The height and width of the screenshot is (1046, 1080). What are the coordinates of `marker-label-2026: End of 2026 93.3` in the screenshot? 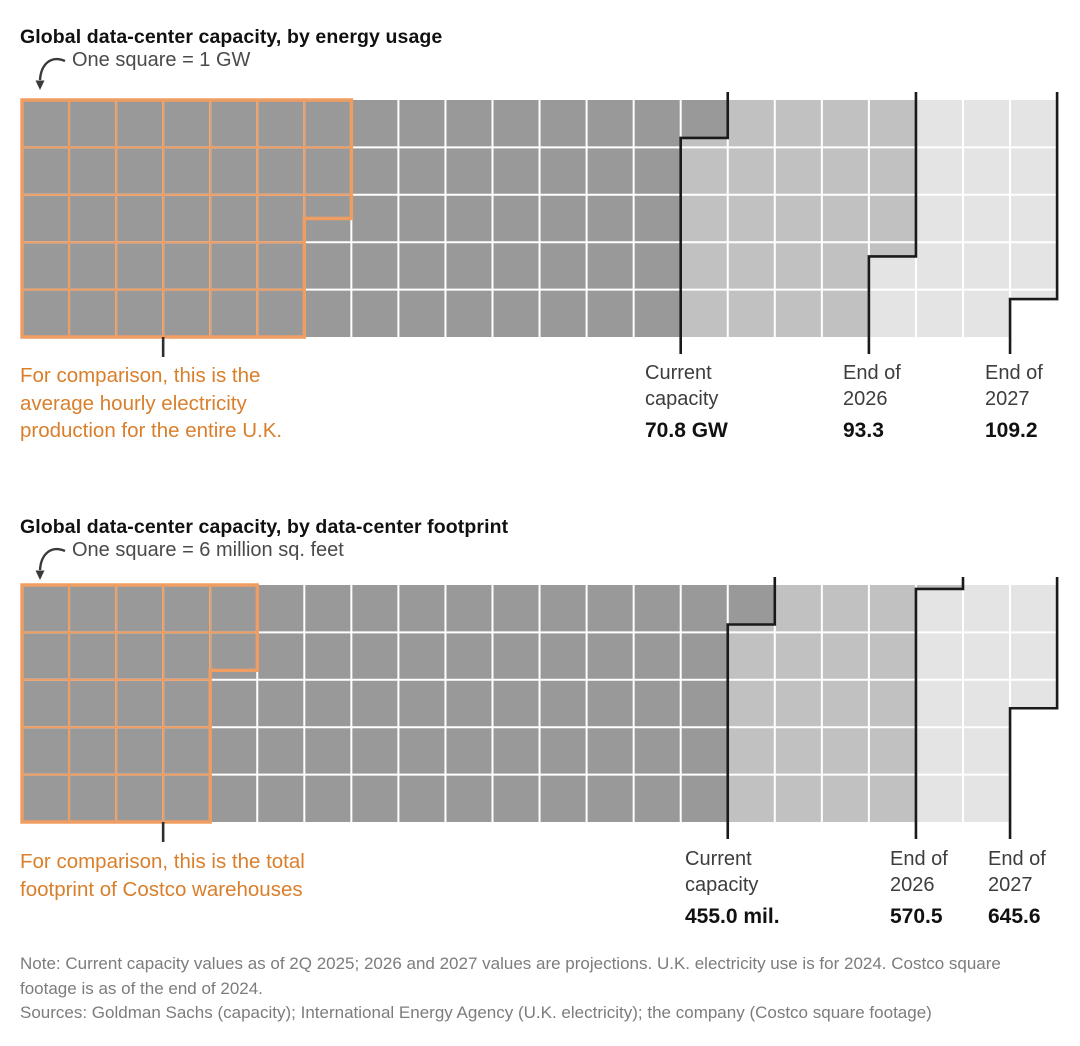 It's located at (878, 401).